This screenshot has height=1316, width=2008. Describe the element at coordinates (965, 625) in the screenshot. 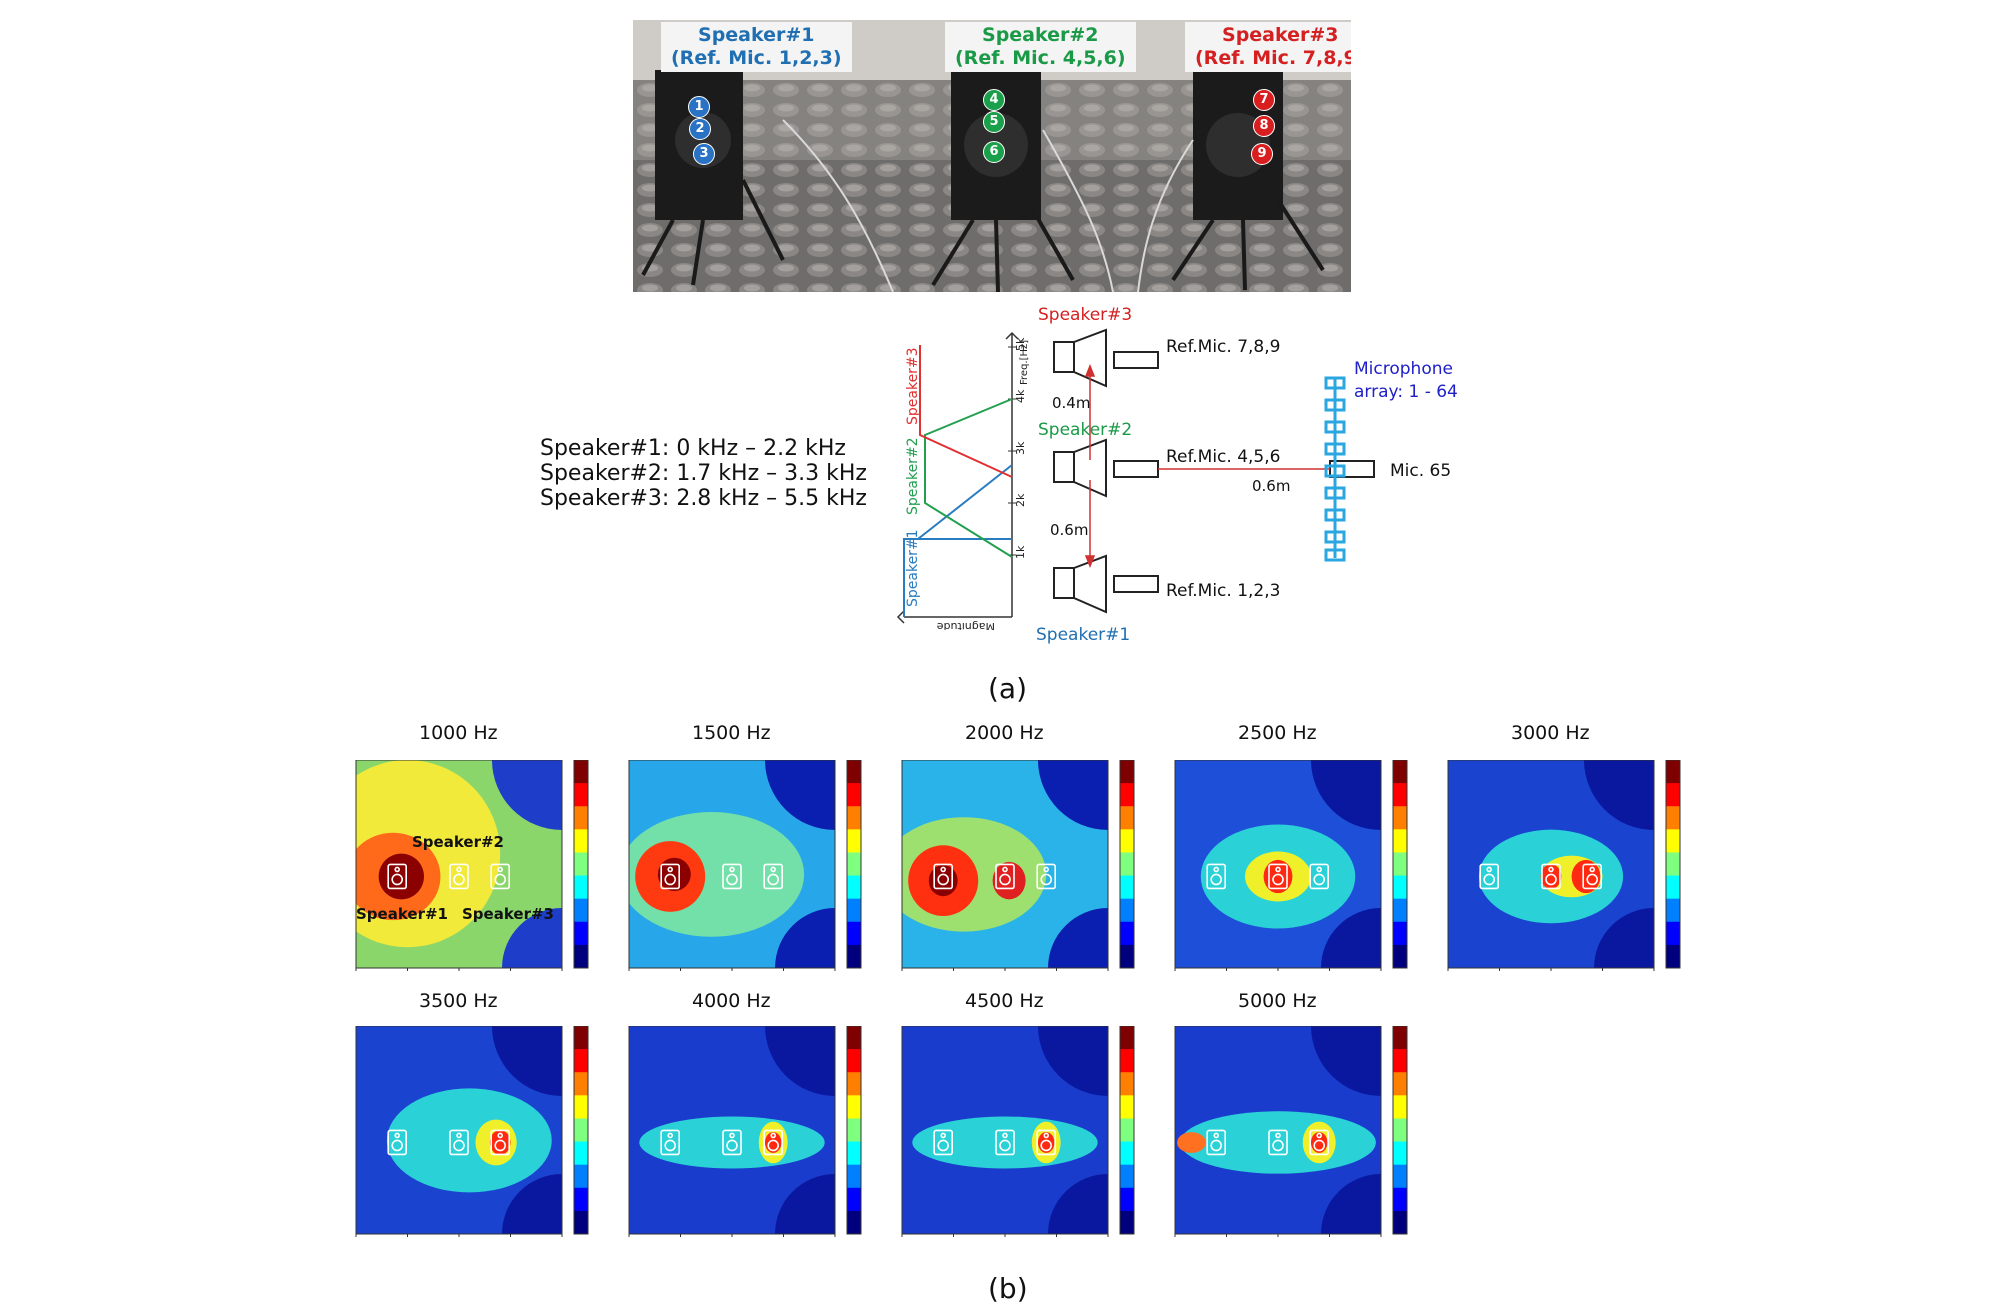

I see `magnitude-axis-label: Magnitude` at that location.